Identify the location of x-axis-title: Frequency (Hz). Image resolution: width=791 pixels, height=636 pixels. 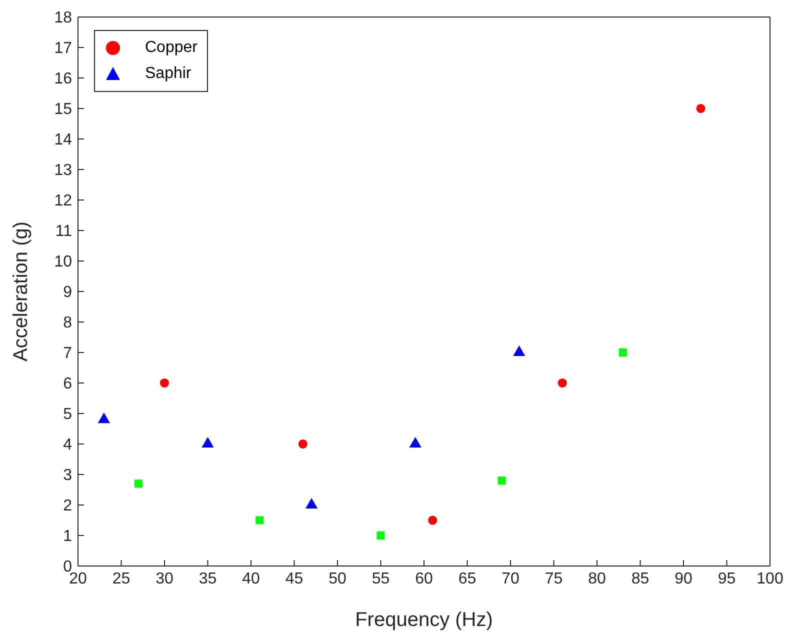
(424, 620).